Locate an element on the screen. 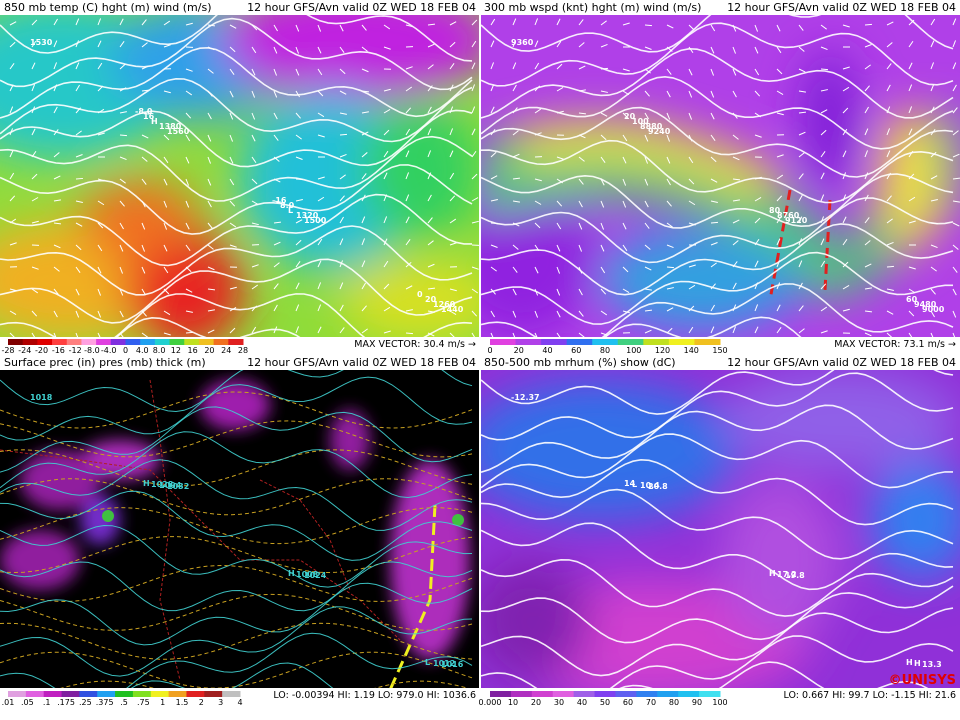 This screenshot has width=960, height=720. colorbar-label: 1.5 is located at coordinates (182, 702).